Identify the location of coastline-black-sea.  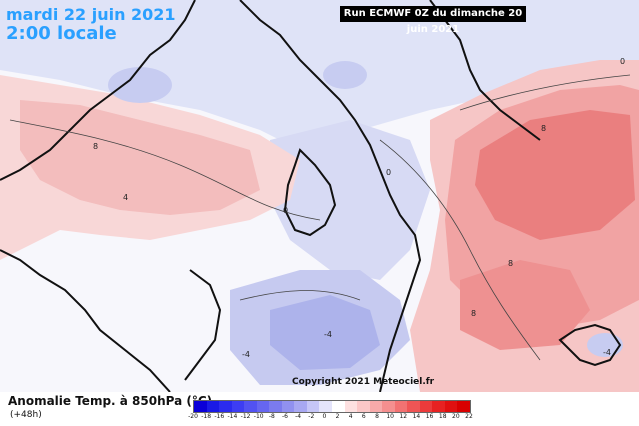
(590, 345).